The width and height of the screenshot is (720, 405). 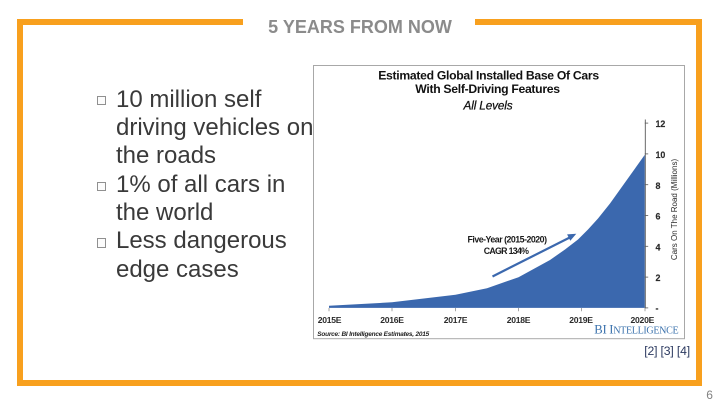 What do you see at coordinates (642, 320) in the screenshot?
I see `svg-text: 2020E` at bounding box center [642, 320].